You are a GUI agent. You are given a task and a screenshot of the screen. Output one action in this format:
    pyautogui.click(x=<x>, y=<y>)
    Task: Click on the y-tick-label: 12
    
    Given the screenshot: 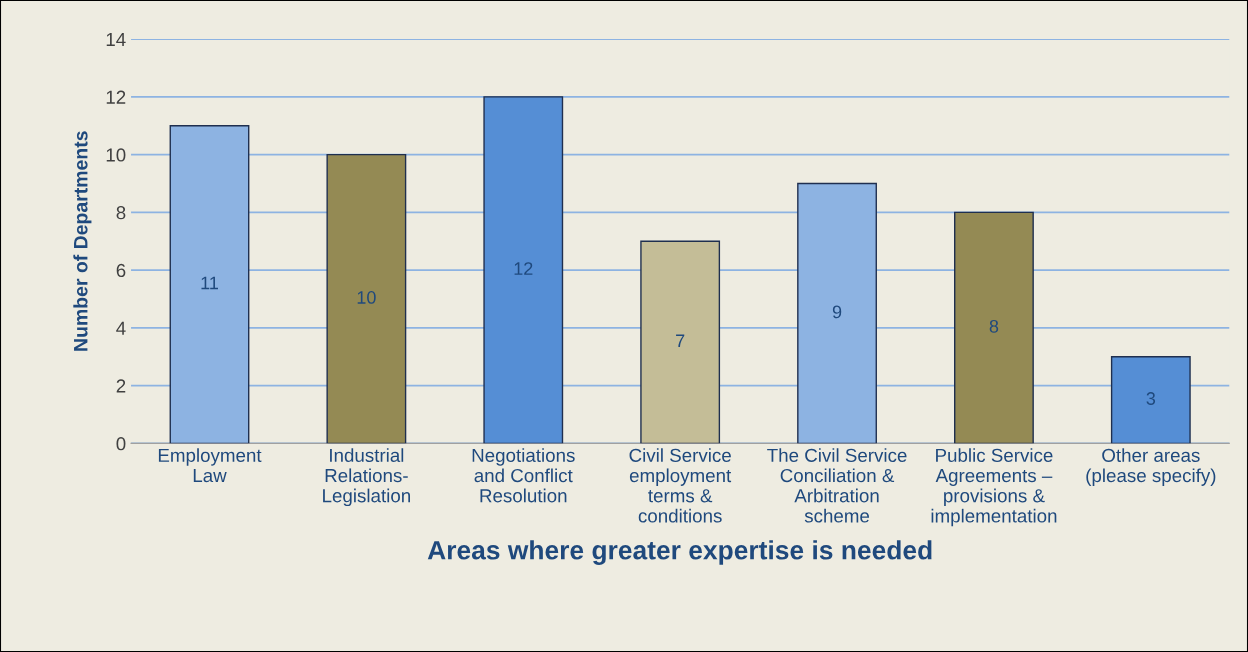 What is the action you would take?
    pyautogui.click(x=116, y=97)
    